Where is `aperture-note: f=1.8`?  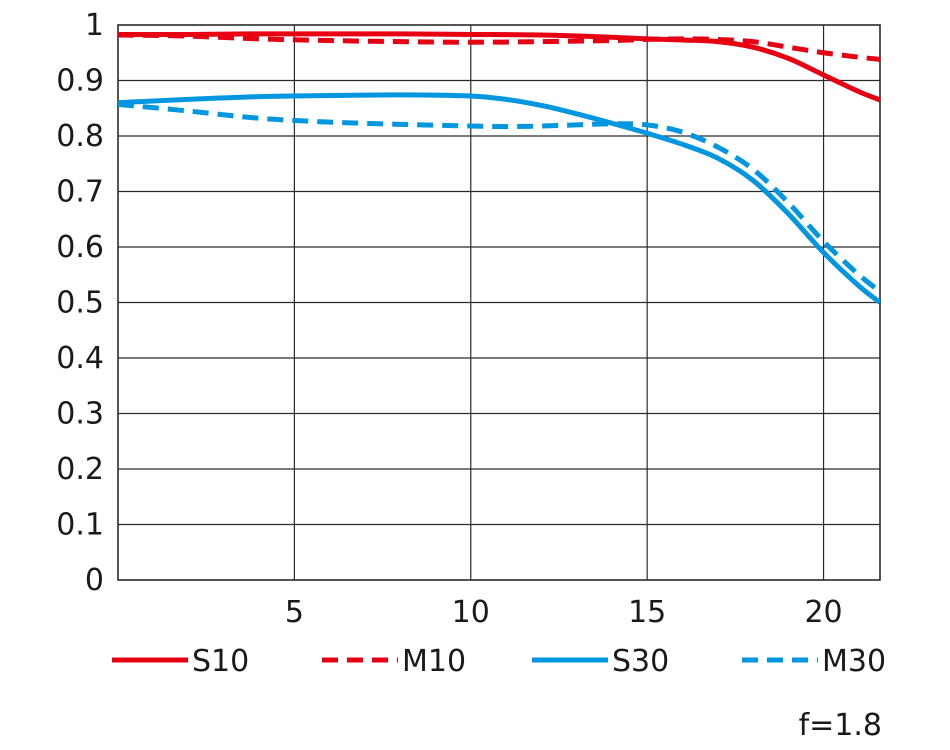
aperture-note: f=1.8 is located at coordinates (840, 725).